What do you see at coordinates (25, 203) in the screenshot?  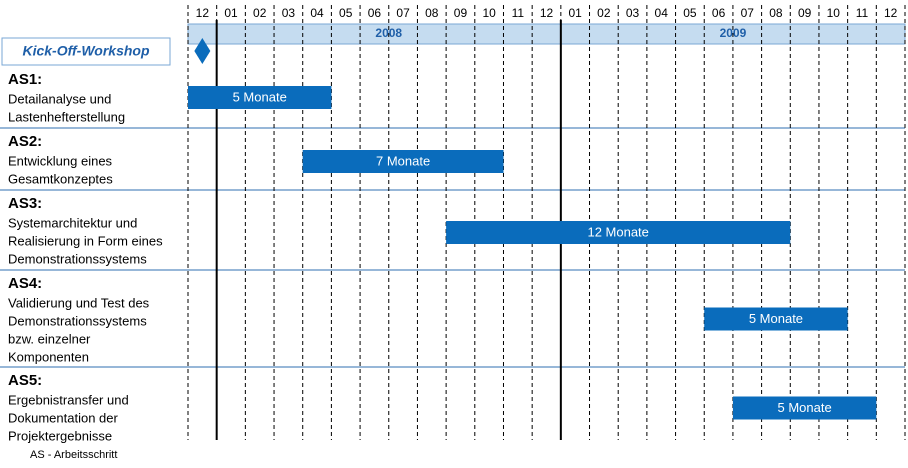 I see `task-name: AS3:` at bounding box center [25, 203].